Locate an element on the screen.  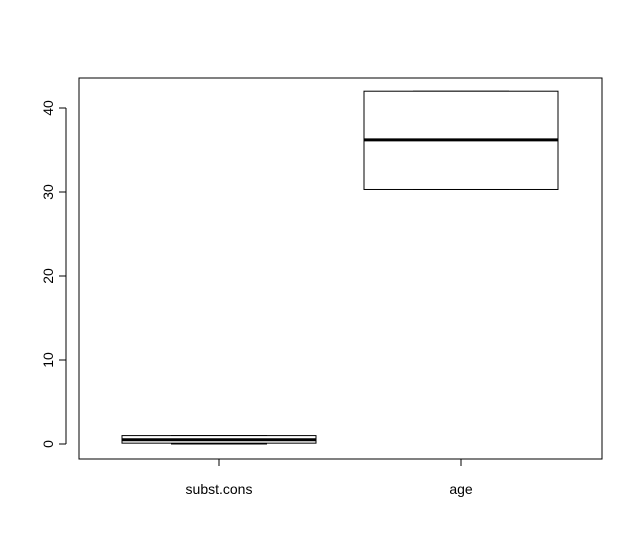
x-axis: subst.cons age is located at coordinates (329, 478).